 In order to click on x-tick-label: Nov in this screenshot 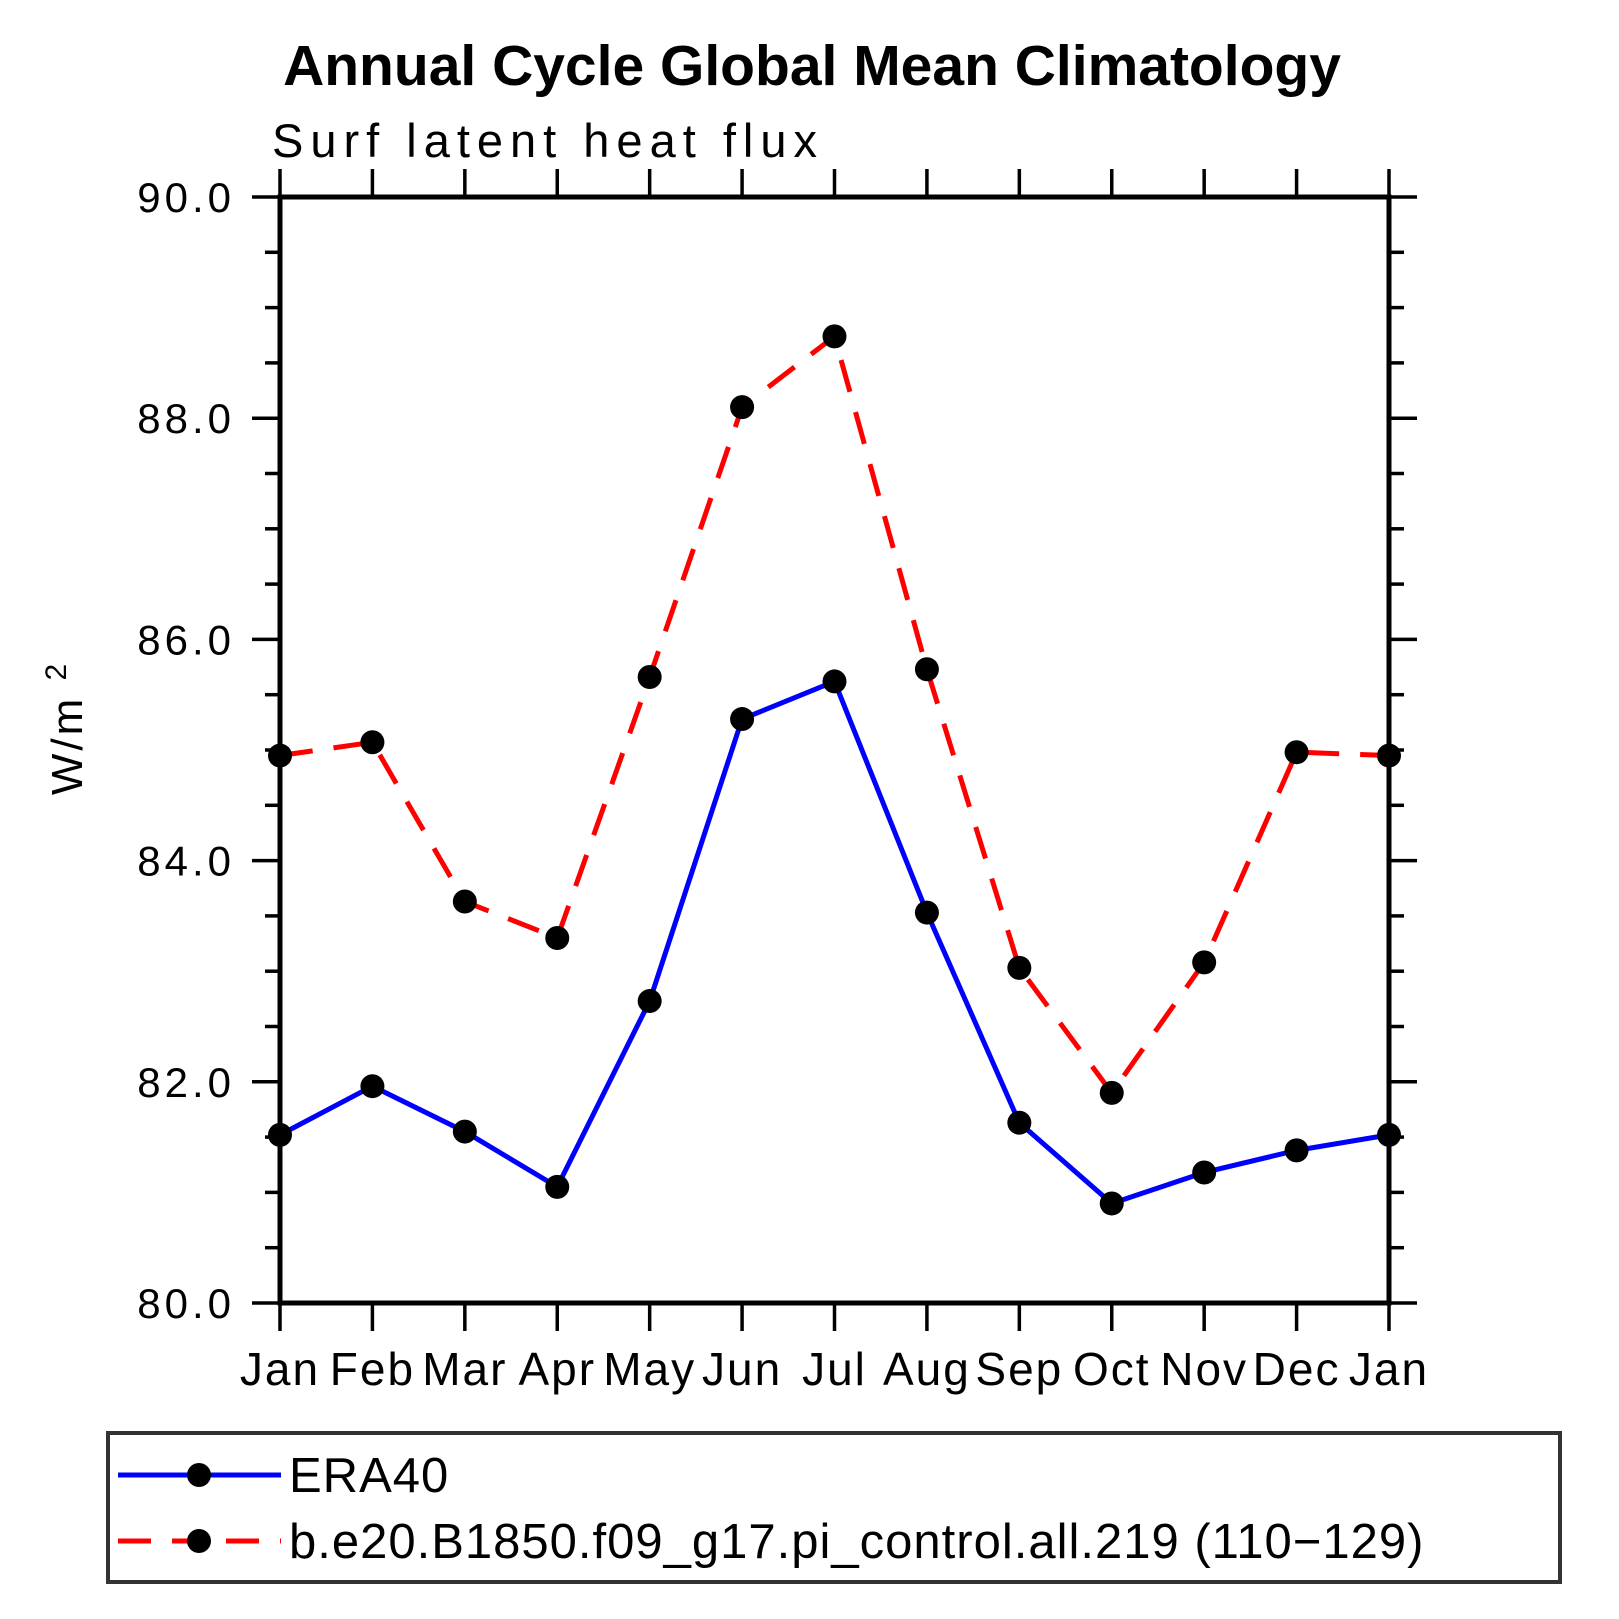, I will do `click(1204, 1369)`.